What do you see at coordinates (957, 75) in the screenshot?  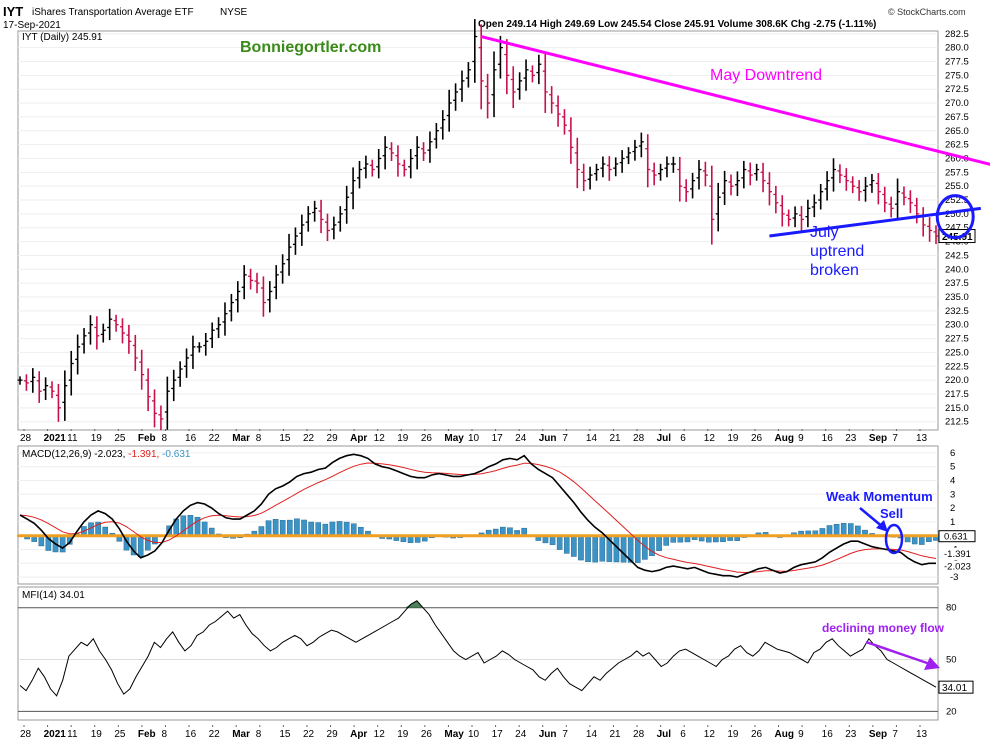 I see `price-tick-label: 275.0` at bounding box center [957, 75].